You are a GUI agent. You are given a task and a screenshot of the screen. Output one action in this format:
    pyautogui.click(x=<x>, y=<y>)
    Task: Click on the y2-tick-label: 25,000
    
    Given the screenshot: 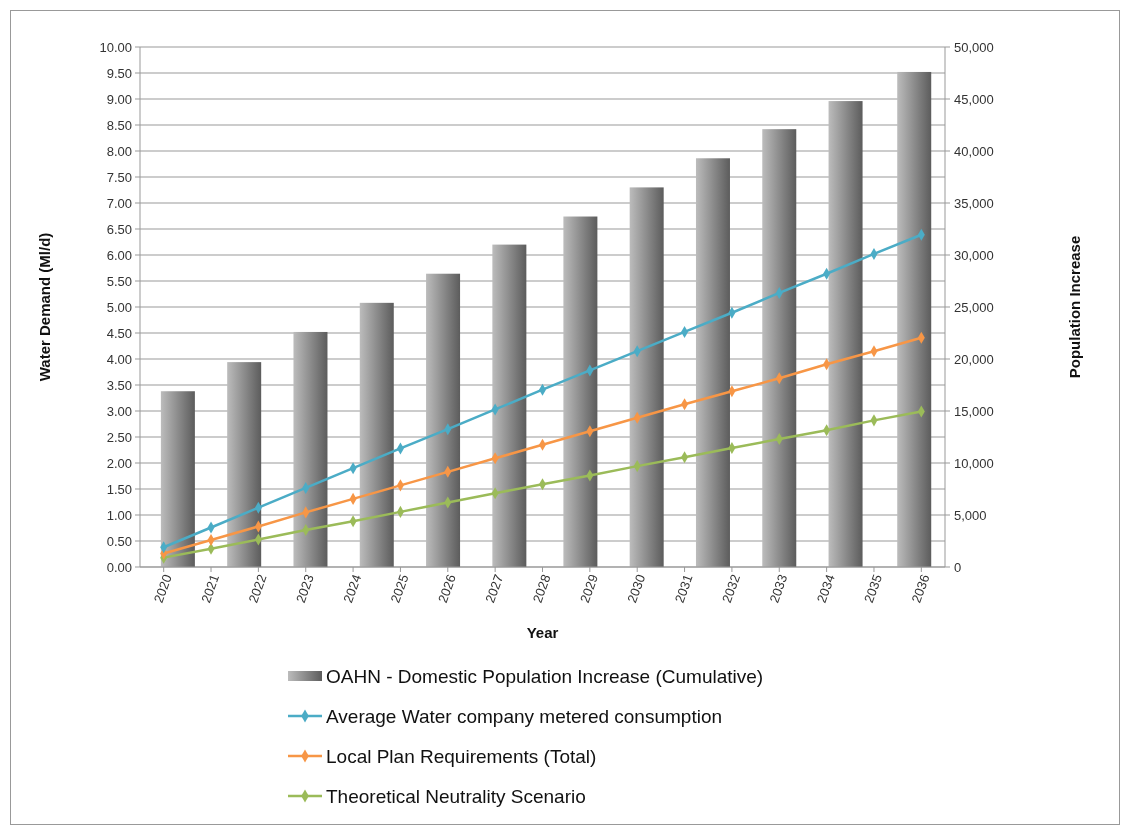 What is the action you would take?
    pyautogui.click(x=974, y=307)
    